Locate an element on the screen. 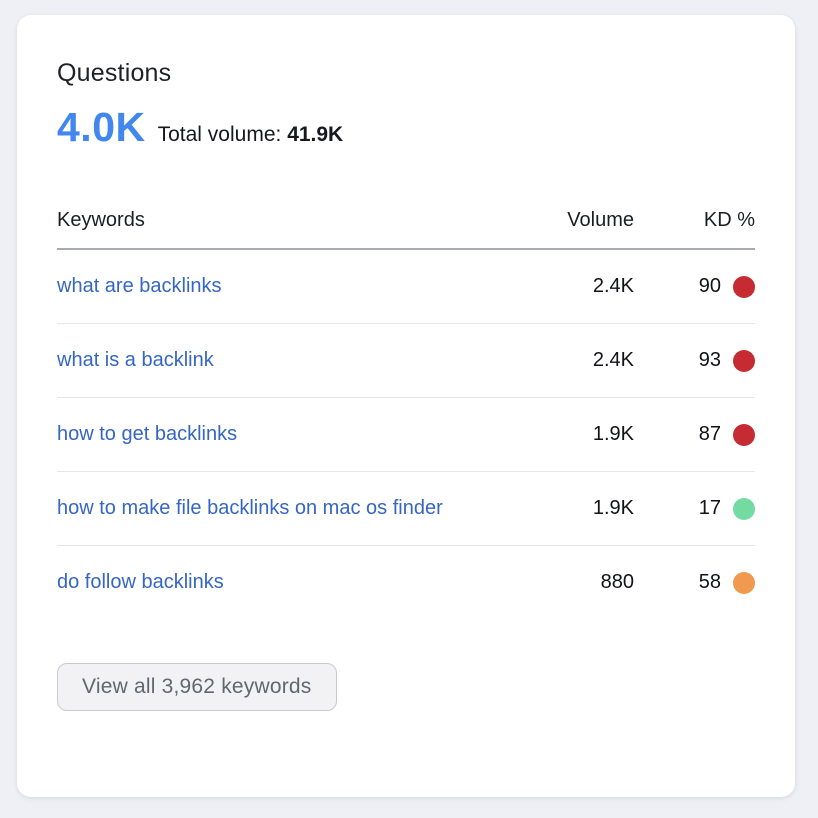  keyword-row: what are backlinks 2.4K 90 is located at coordinates (406, 287).